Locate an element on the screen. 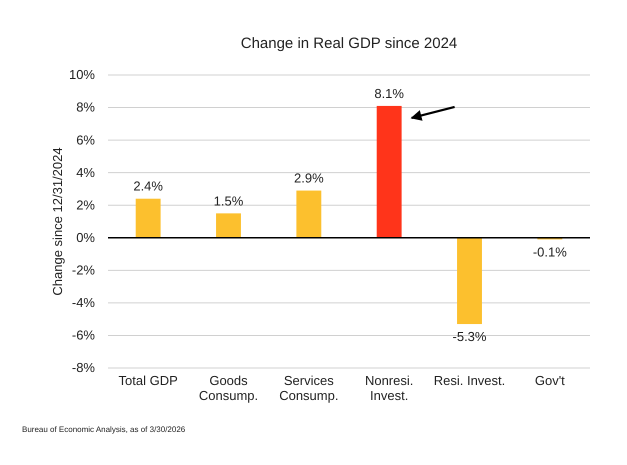 Image resolution: width=627 pixels, height=465 pixels. y-tick-label: -8% is located at coordinates (84, 368).